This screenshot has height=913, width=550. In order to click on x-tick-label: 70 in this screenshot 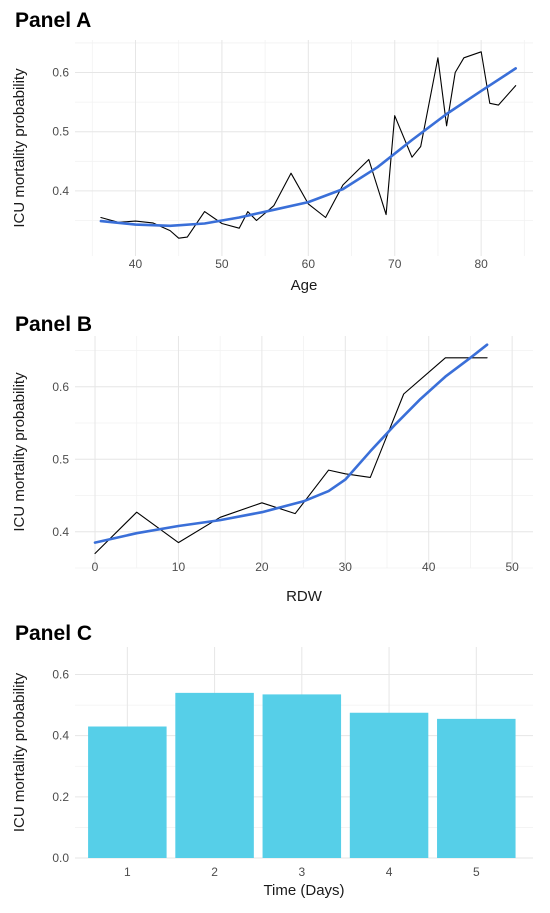, I will do `click(395, 264)`.